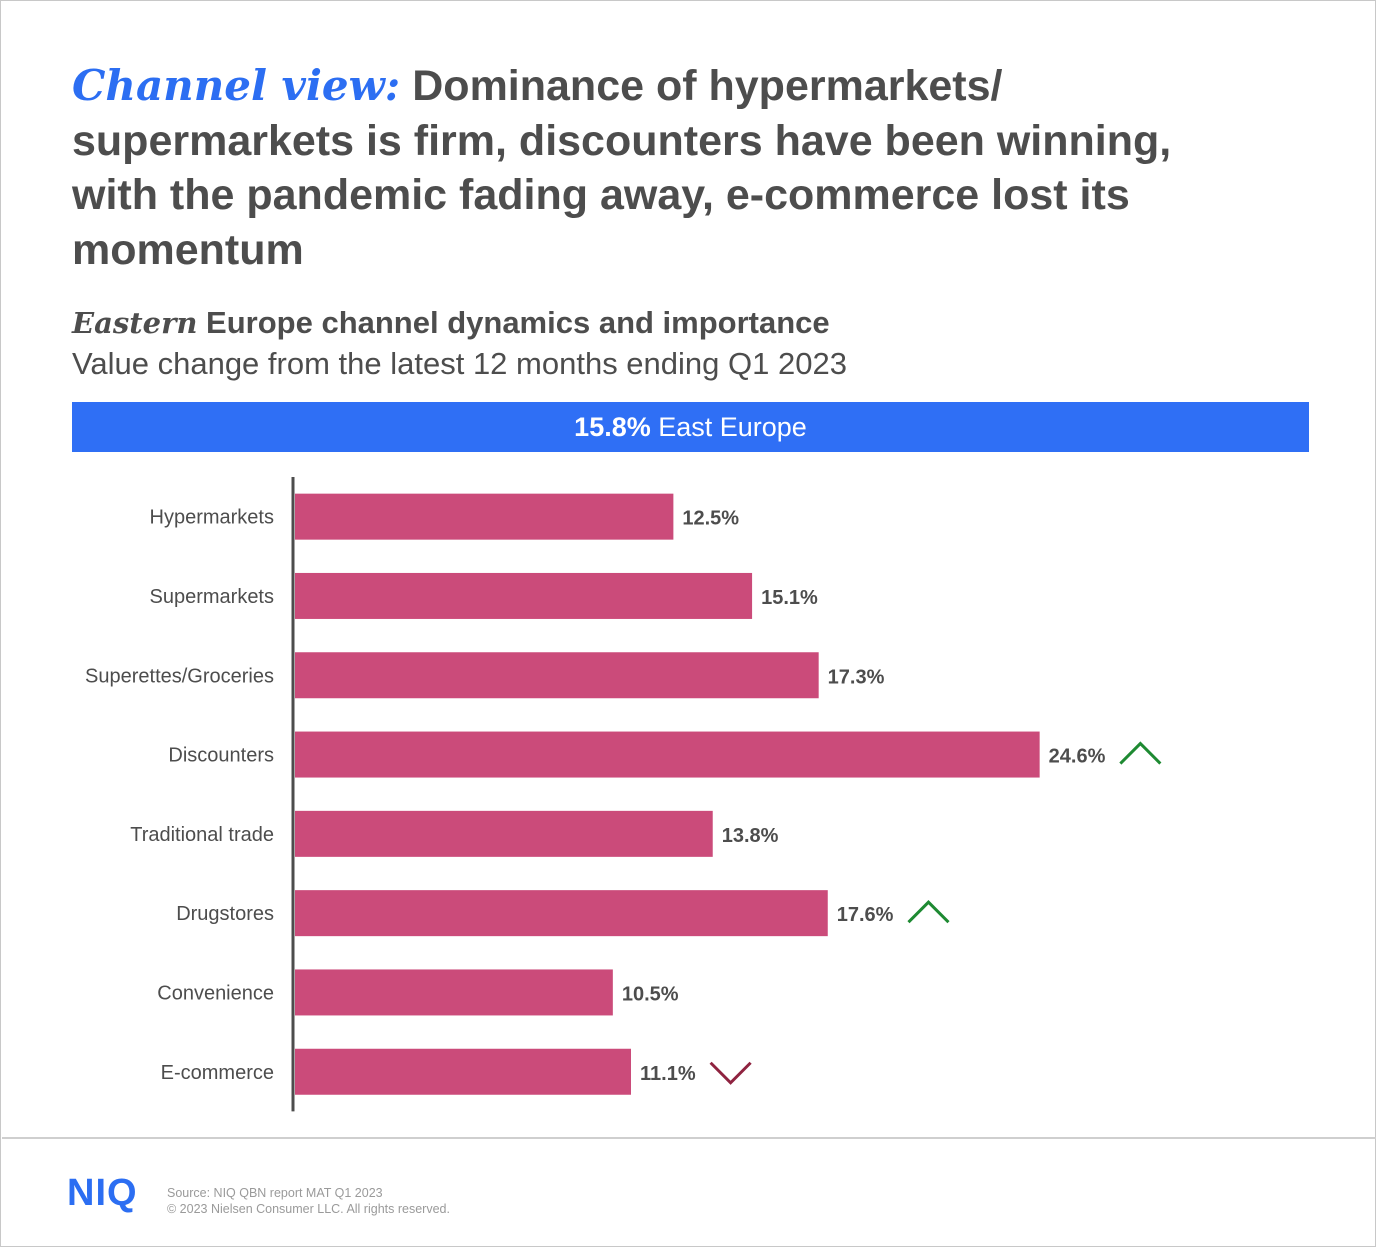 The width and height of the screenshot is (1376, 1247). Describe the element at coordinates (750, 836) in the screenshot. I see `data-label: 13.8%` at that location.